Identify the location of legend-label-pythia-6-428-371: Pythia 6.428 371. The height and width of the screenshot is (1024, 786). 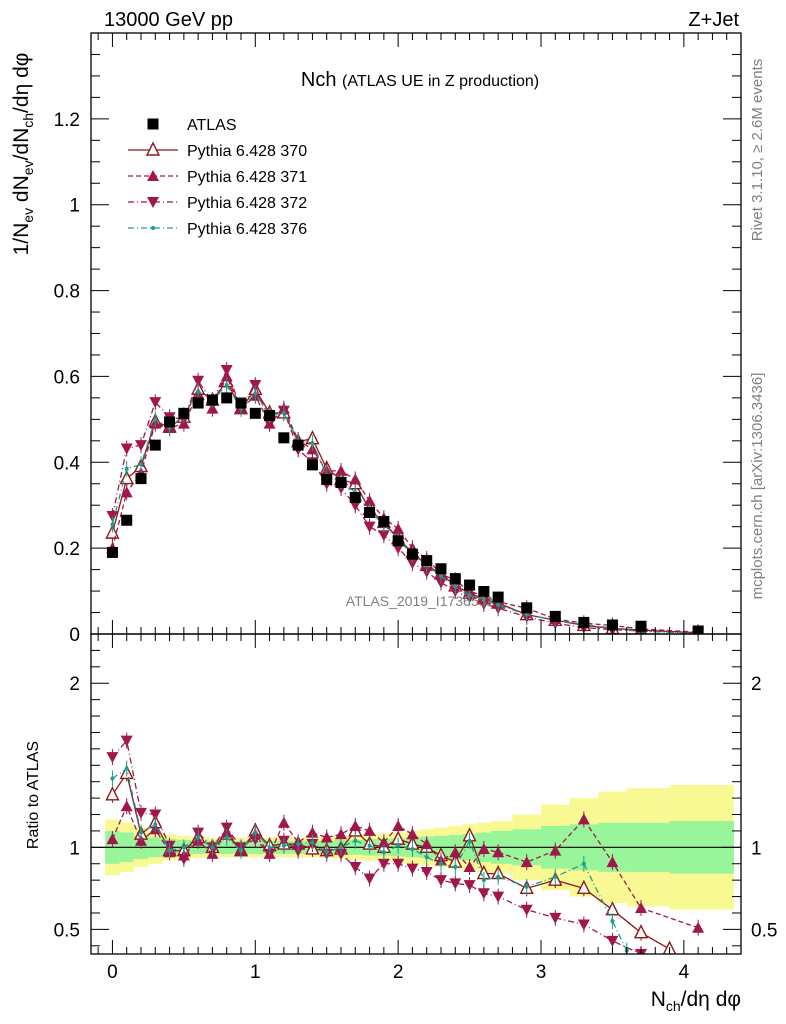
(247, 177).